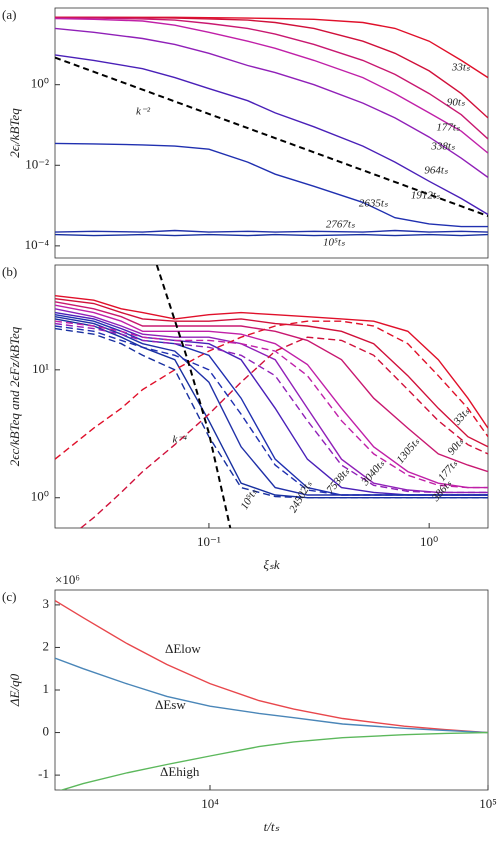  I want to click on y-tick-label: 3, so click(46, 603).